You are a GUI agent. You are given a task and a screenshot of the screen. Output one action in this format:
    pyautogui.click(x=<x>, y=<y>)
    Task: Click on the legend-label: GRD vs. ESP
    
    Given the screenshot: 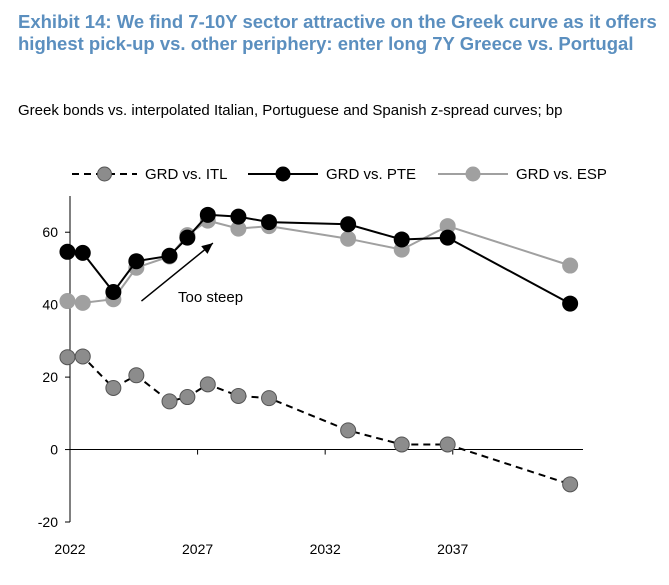 What is the action you would take?
    pyautogui.click(x=561, y=174)
    